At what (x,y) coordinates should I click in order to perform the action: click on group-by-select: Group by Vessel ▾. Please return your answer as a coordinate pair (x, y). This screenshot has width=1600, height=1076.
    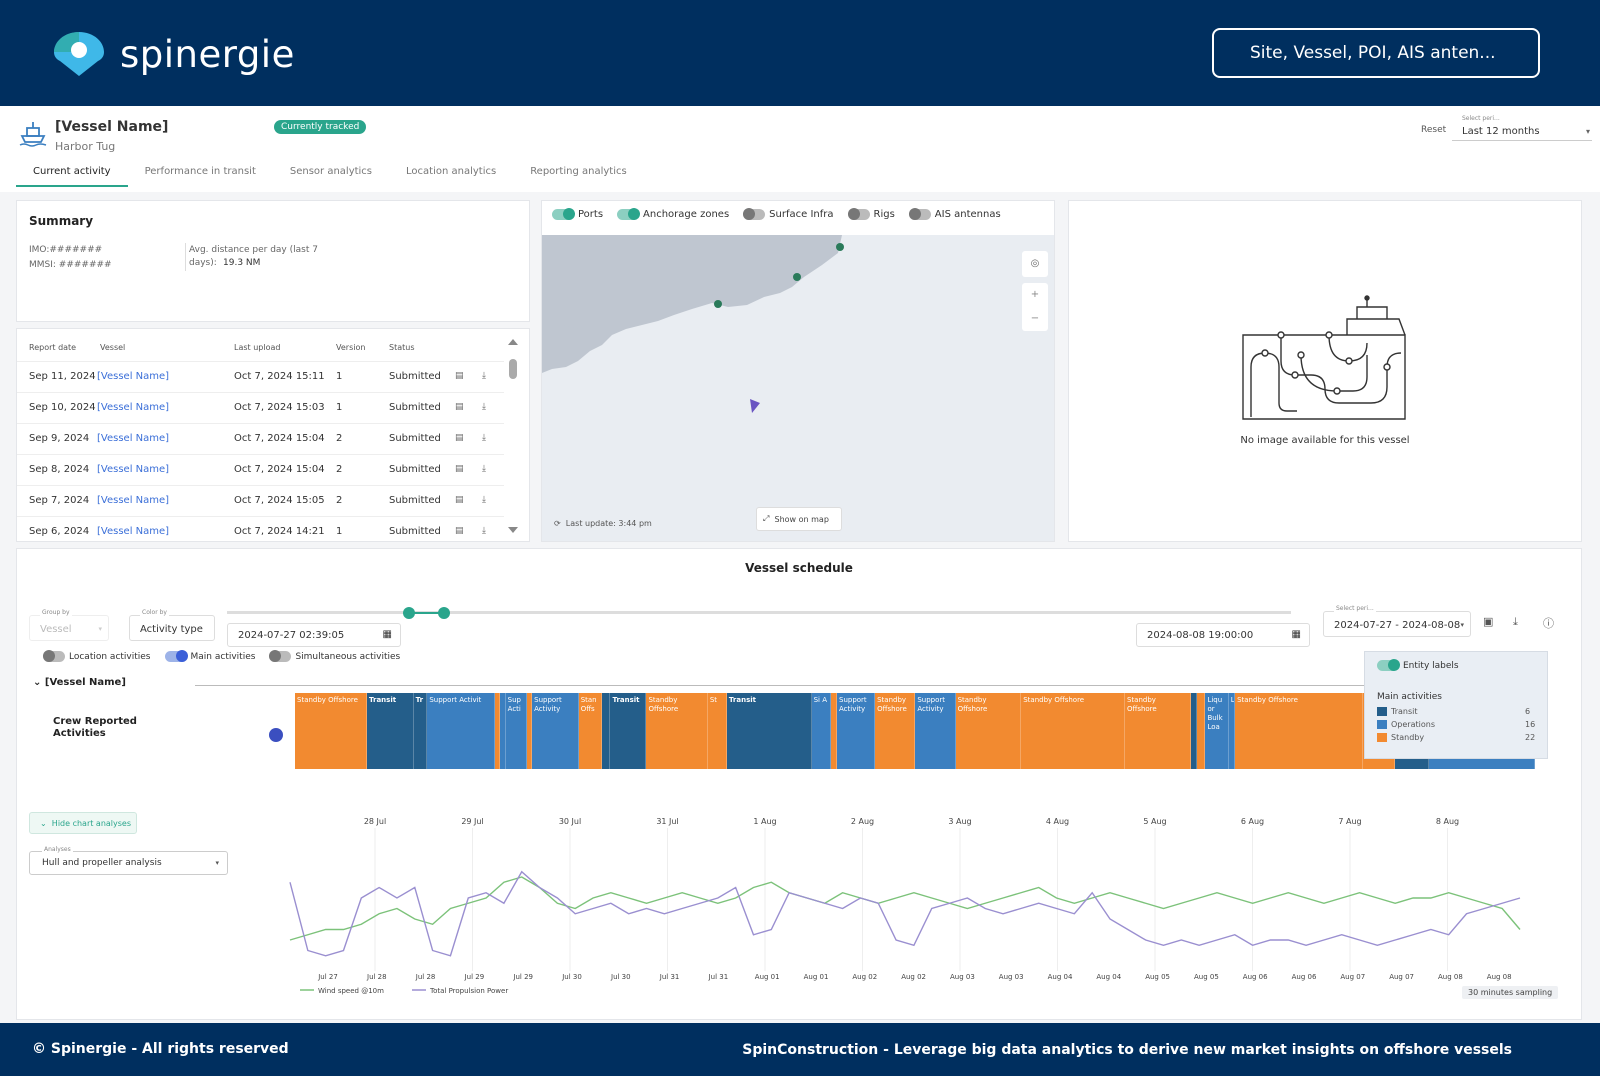
    Looking at the image, I should click on (69, 625).